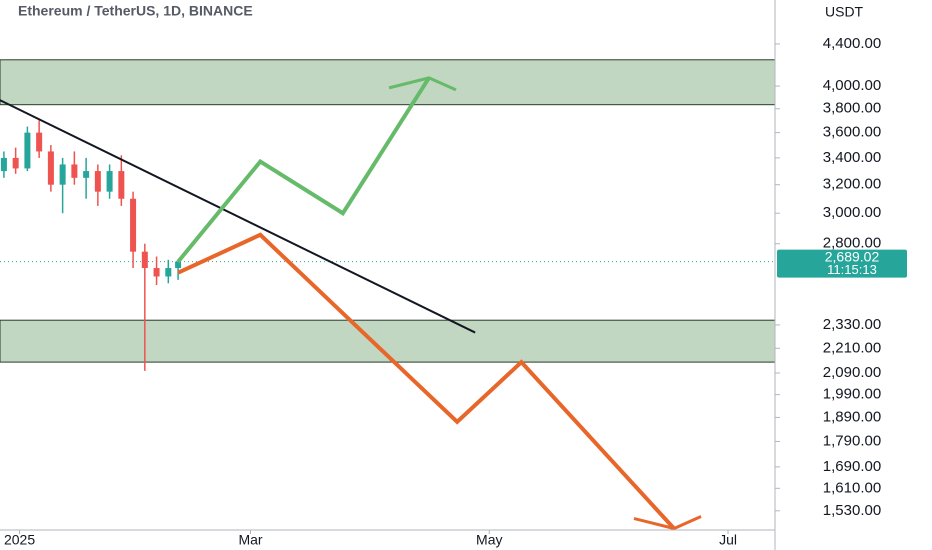 This screenshot has height=550, width=932. Describe the element at coordinates (852, 394) in the screenshot. I see `y-tick-label: 1,990.00` at that location.